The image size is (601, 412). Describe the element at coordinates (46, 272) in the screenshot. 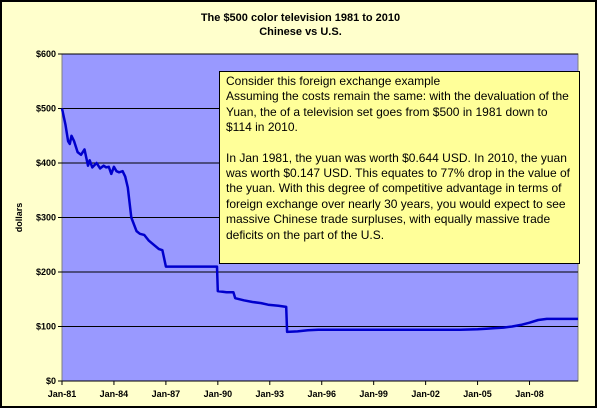

I see `y-tick-label: $200` at that location.